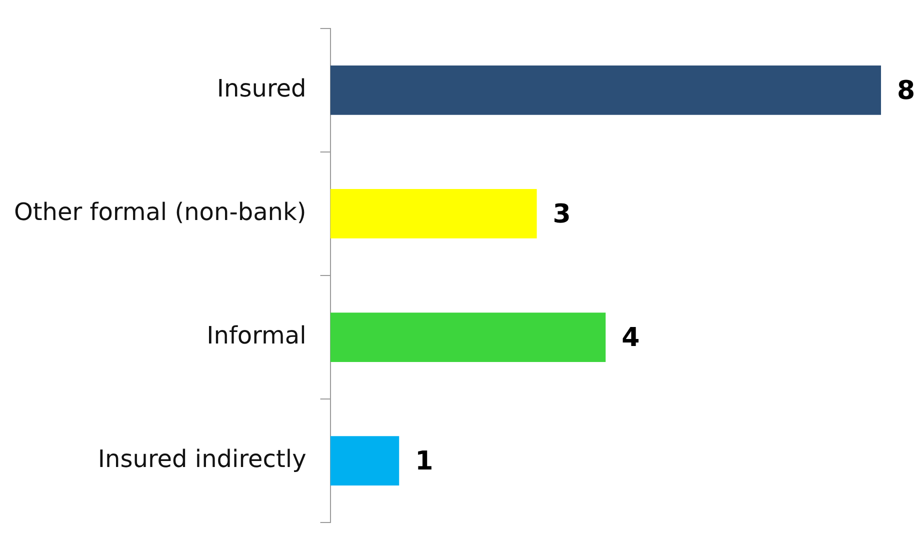  What do you see at coordinates (202, 459) in the screenshot?
I see `y-tick-label: Insured indirectly` at bounding box center [202, 459].